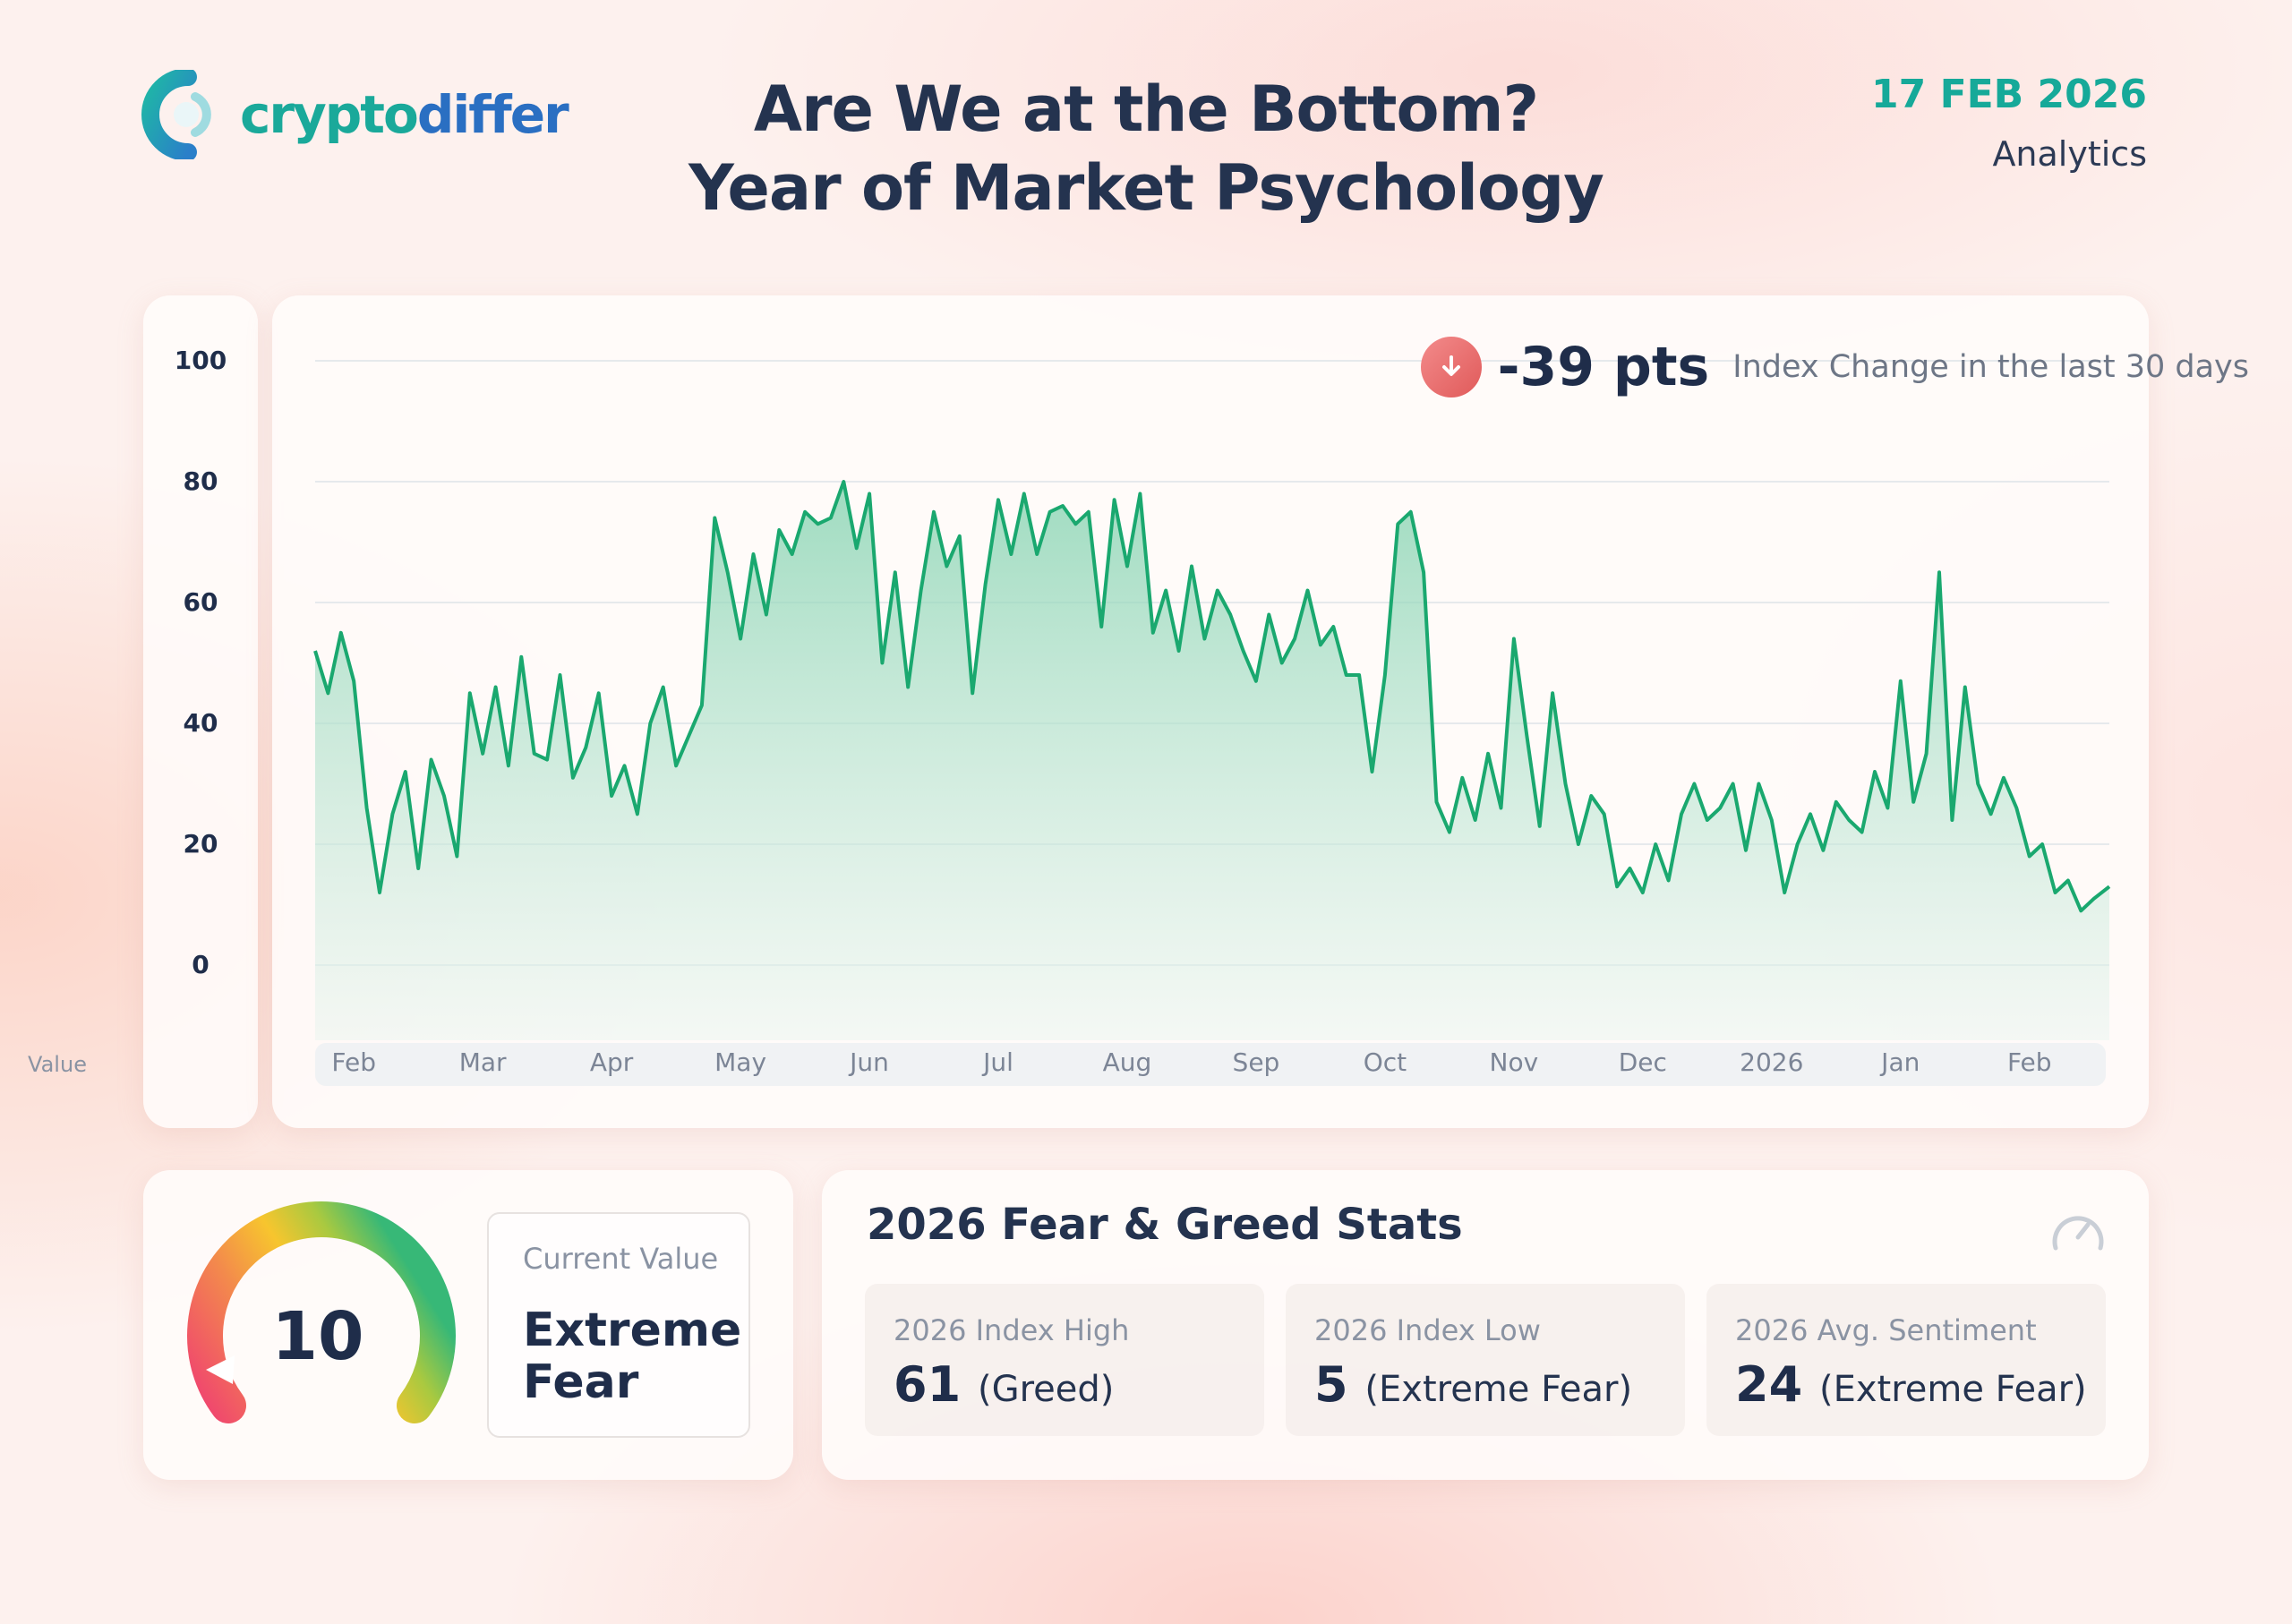 This screenshot has height=1624, width=2292. What do you see at coordinates (1473, 1384) in the screenshot?
I see `stat-low-value: 5 (Extreme Fear)` at bounding box center [1473, 1384].